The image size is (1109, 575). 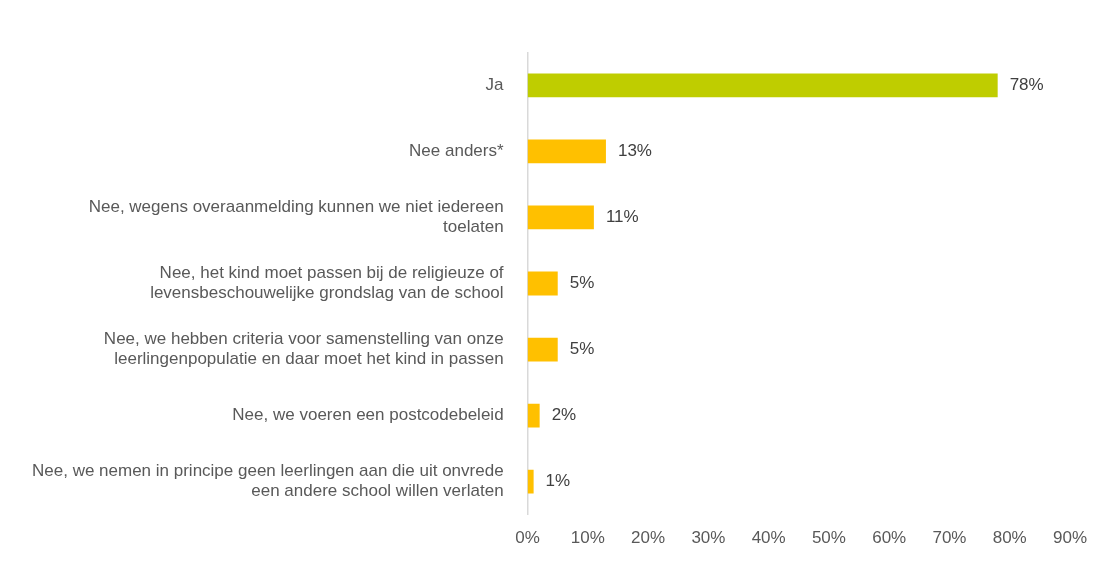 What do you see at coordinates (368, 415) in the screenshot?
I see `y-tick-label: Nee, we voeren een postcodebeleid` at bounding box center [368, 415].